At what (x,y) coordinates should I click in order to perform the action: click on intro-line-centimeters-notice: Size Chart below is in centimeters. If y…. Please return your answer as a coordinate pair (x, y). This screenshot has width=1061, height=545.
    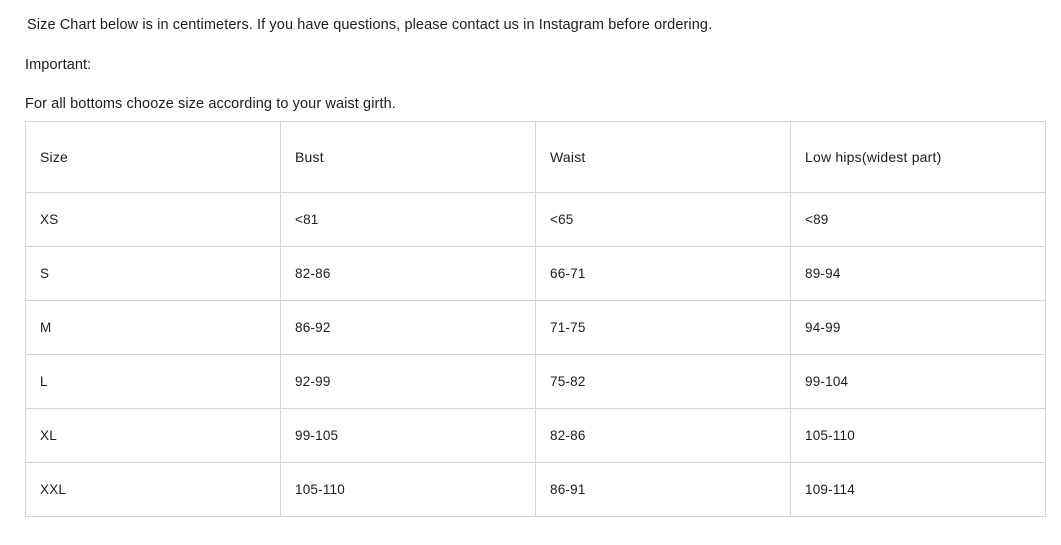
    Looking at the image, I should click on (370, 25).